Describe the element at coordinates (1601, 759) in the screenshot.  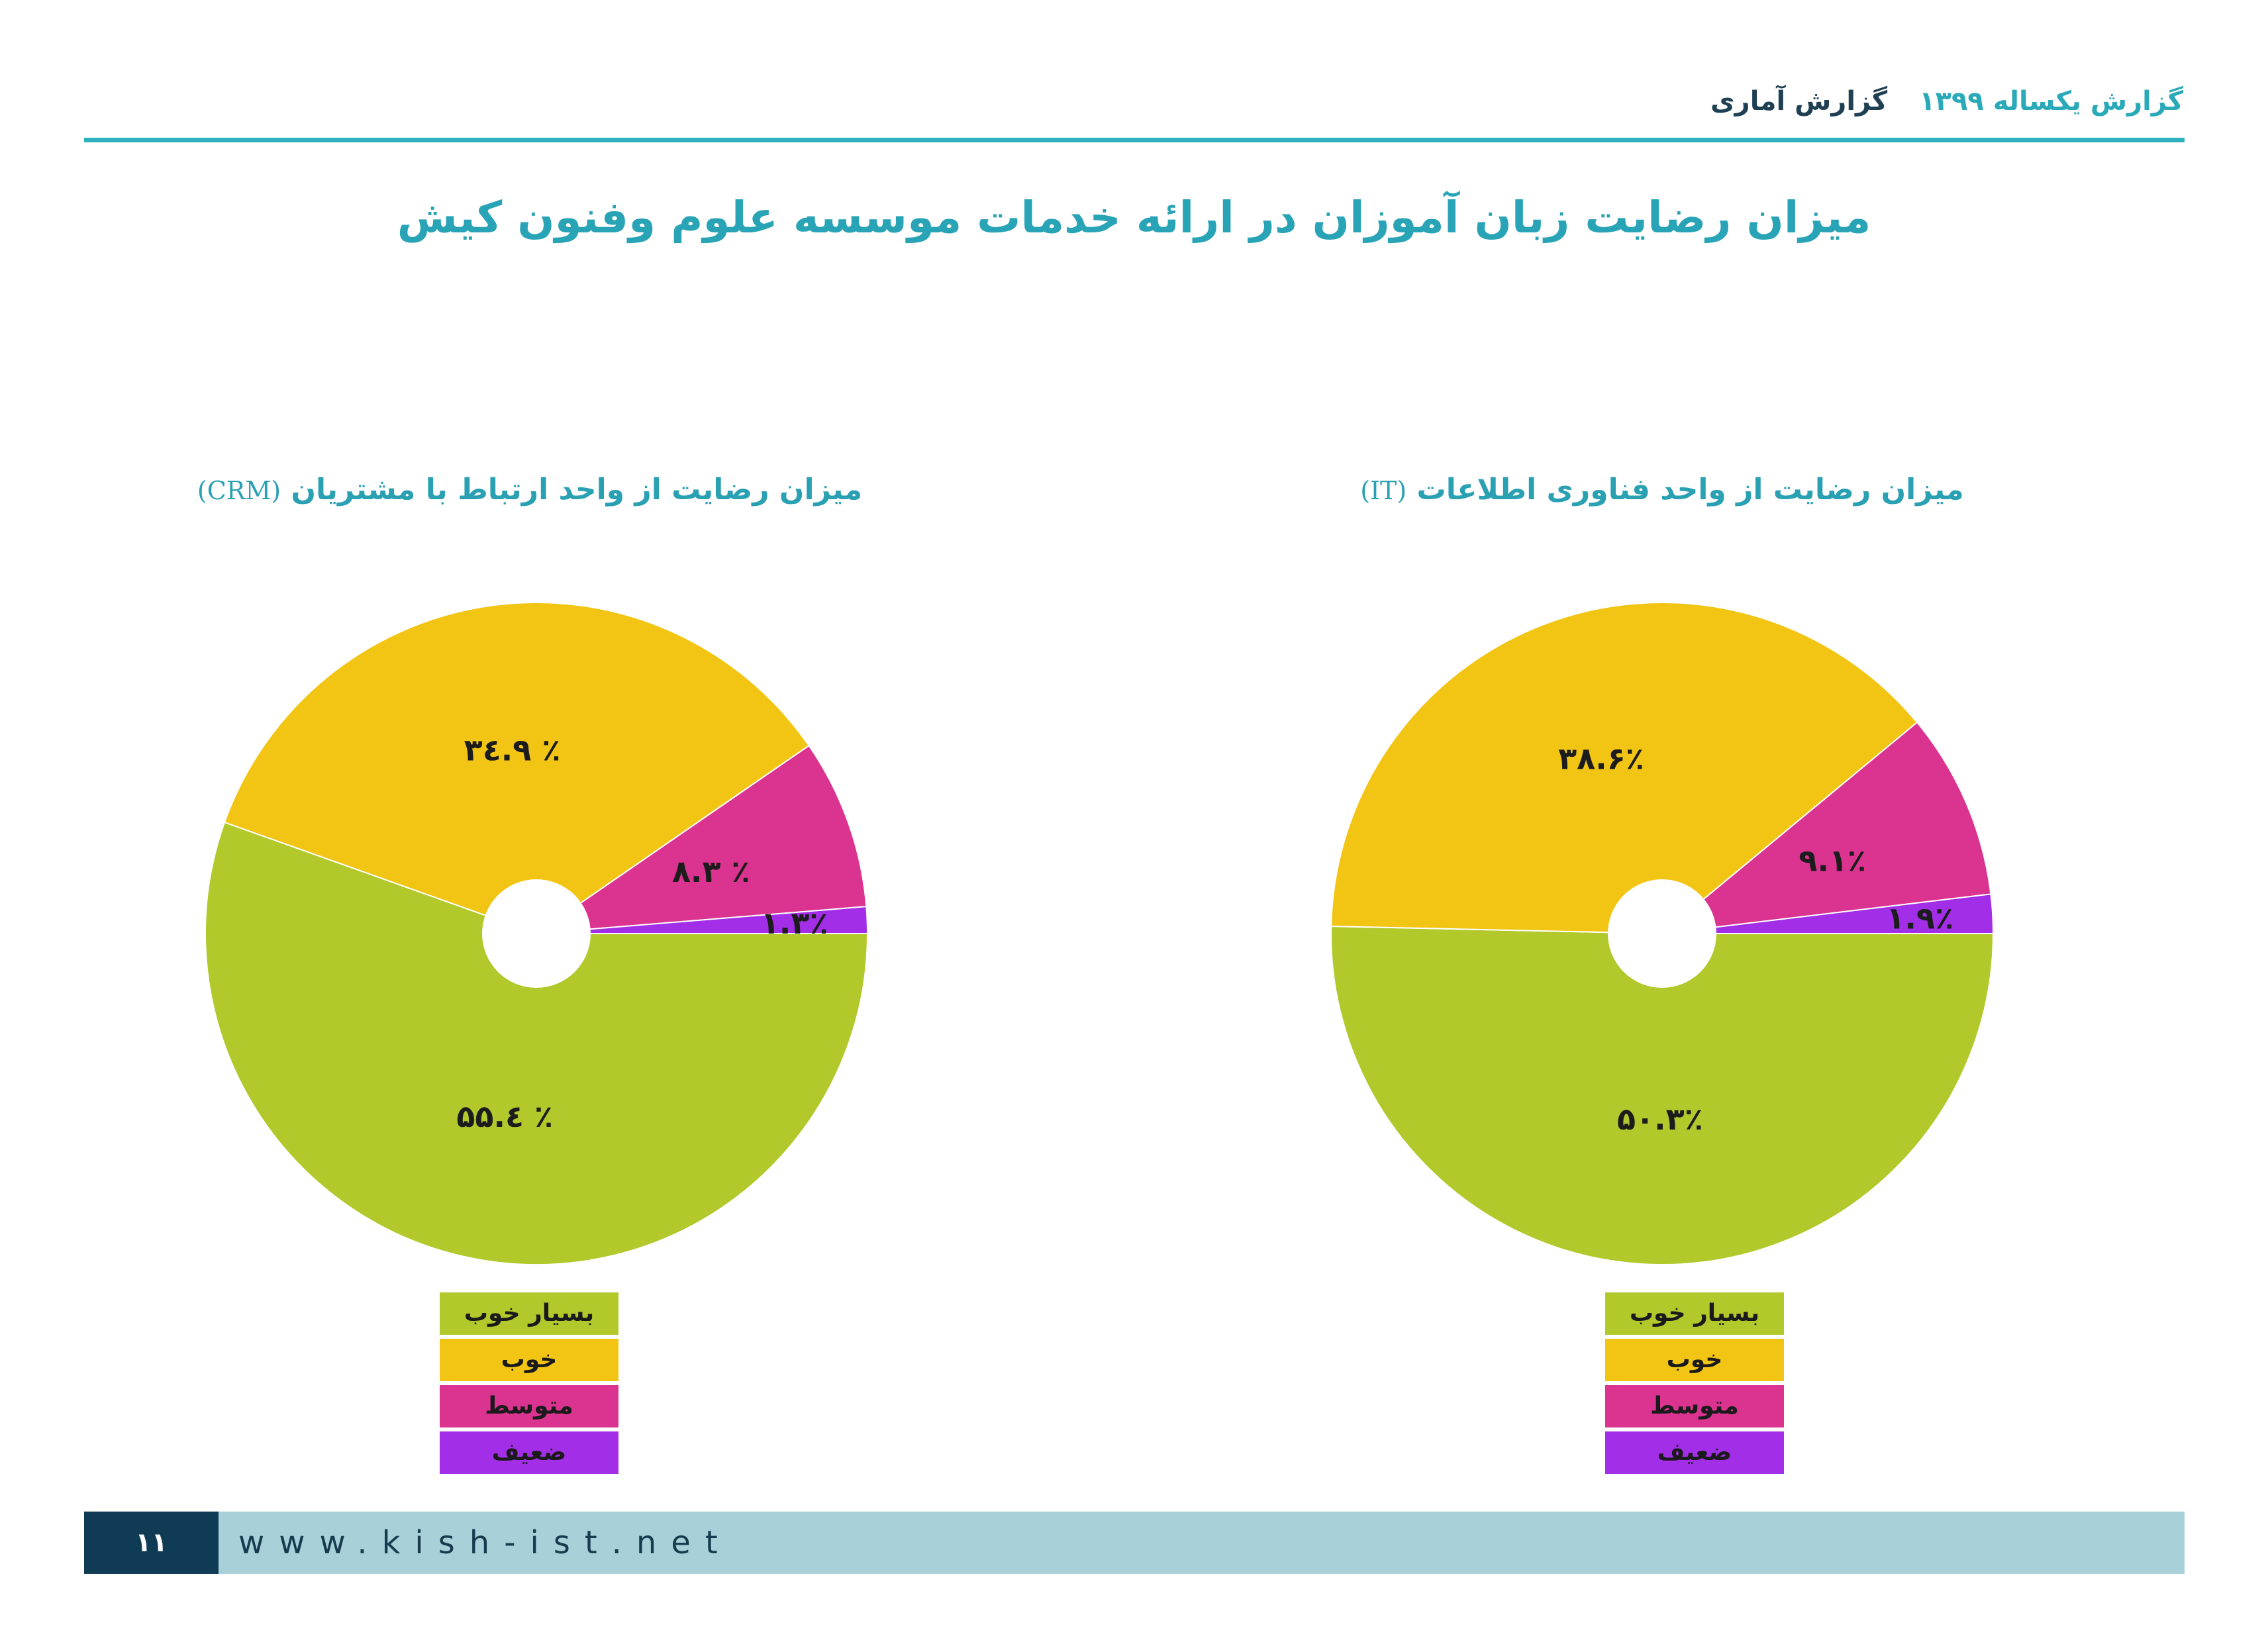
I see `slice-good-label: ۳۸.۶٪` at that location.